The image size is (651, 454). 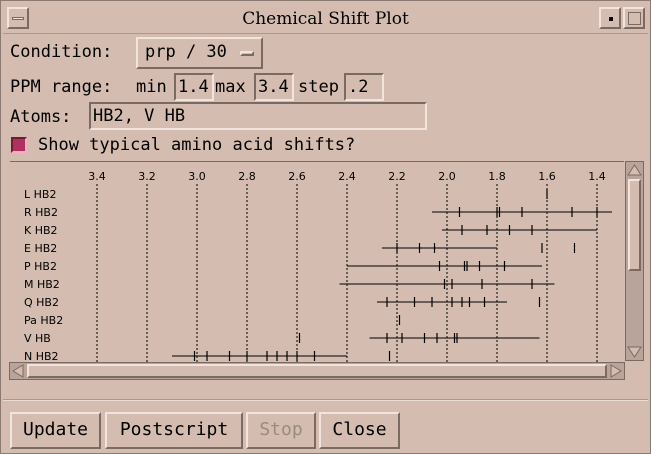 I want to click on option-menu-indicator-icon, so click(x=247, y=53).